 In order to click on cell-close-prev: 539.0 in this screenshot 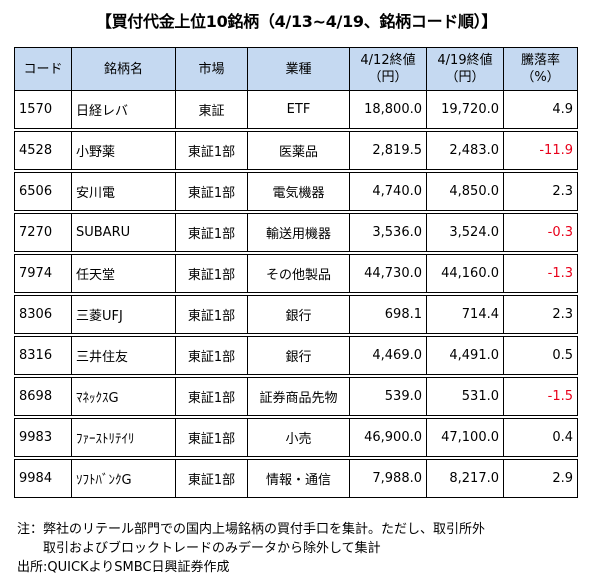, I will do `click(388, 396)`.